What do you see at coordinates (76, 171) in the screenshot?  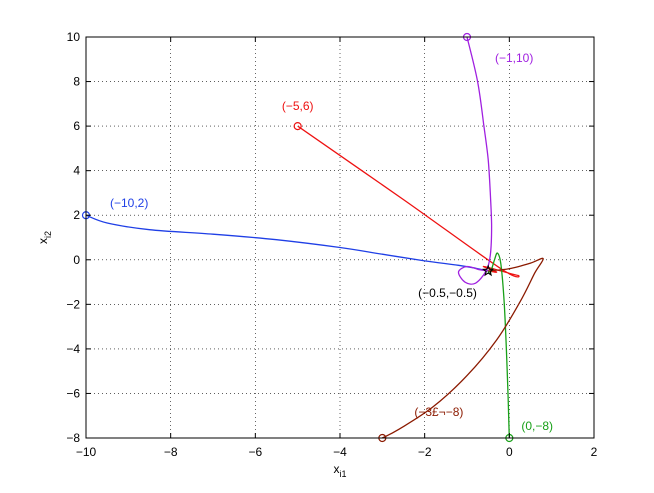 I see `y-tick-label: 4` at bounding box center [76, 171].